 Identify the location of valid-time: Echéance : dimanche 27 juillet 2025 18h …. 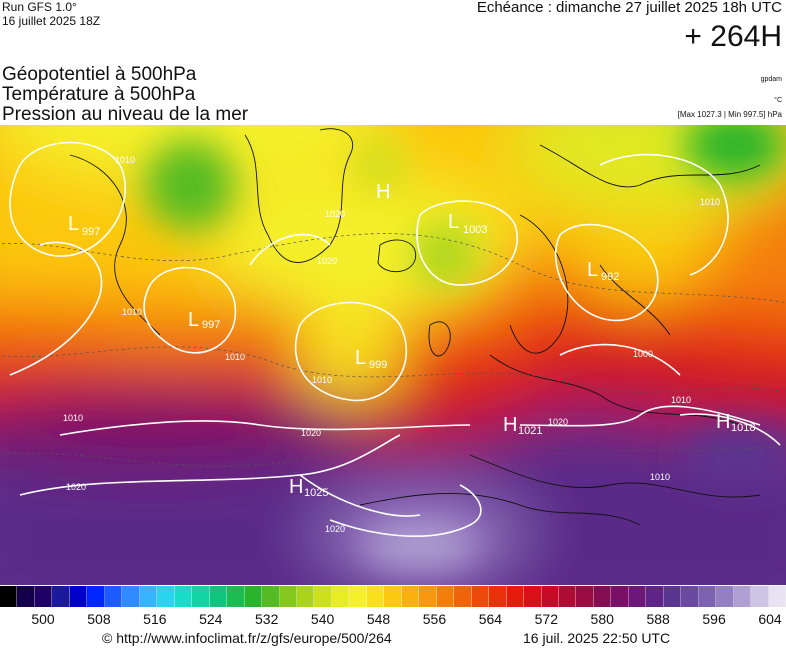
(629, 8).